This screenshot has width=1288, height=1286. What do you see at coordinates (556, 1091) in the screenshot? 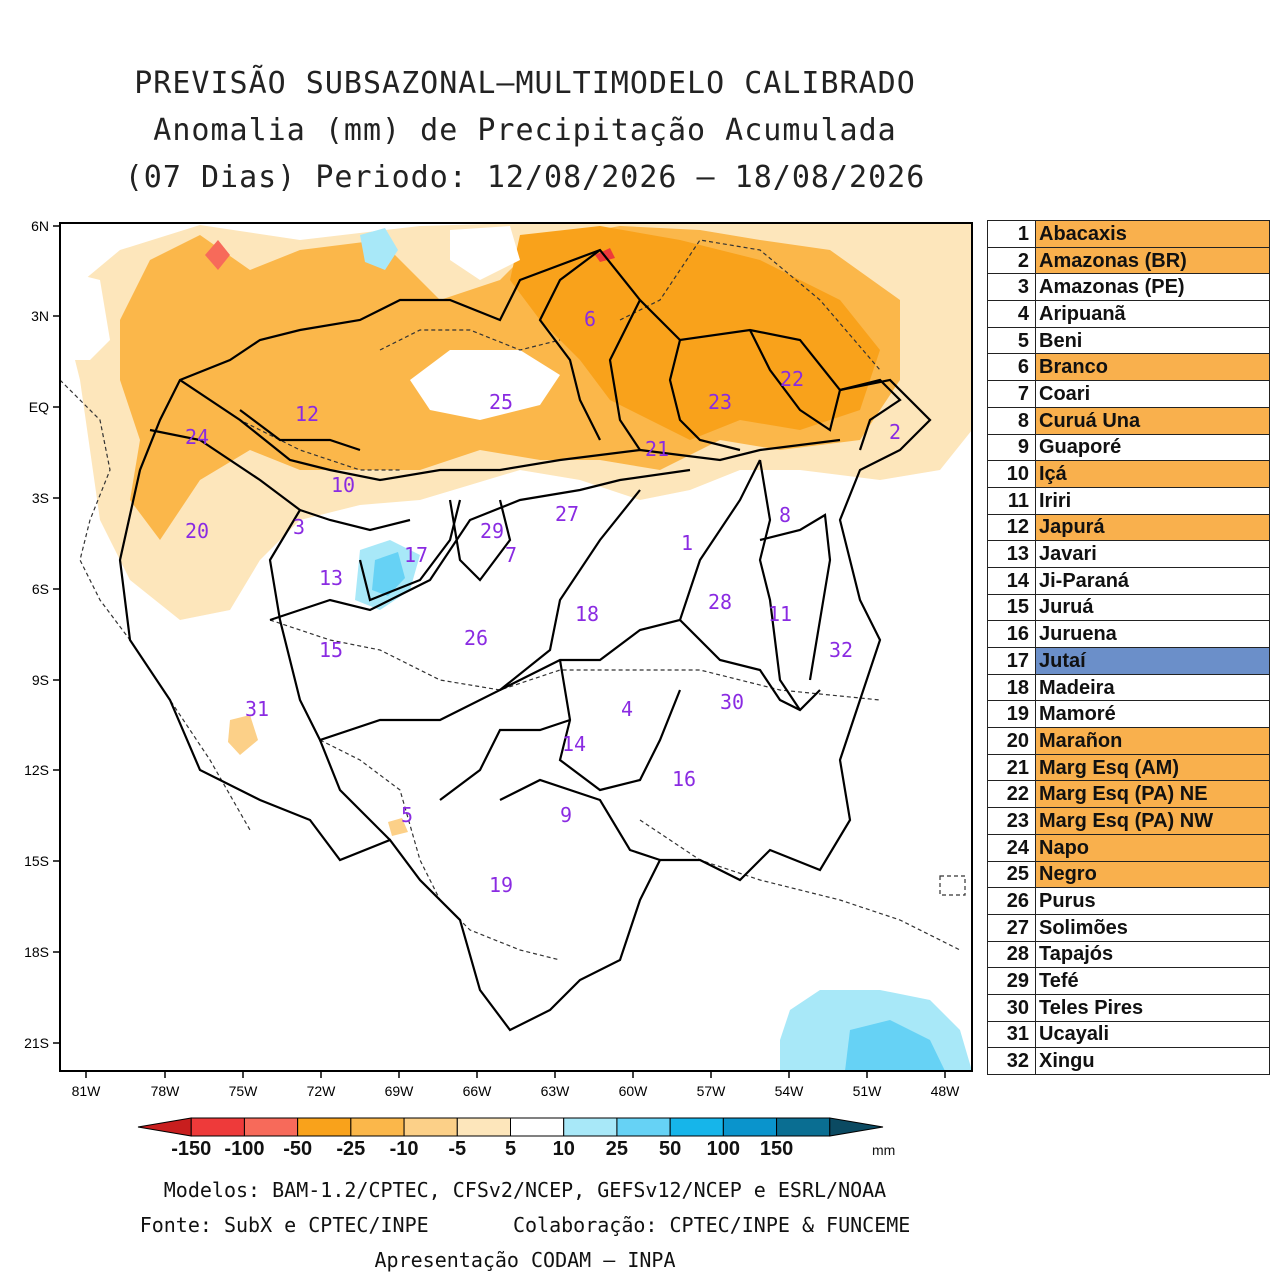
I see `lon-tick-label: 63W` at bounding box center [556, 1091].